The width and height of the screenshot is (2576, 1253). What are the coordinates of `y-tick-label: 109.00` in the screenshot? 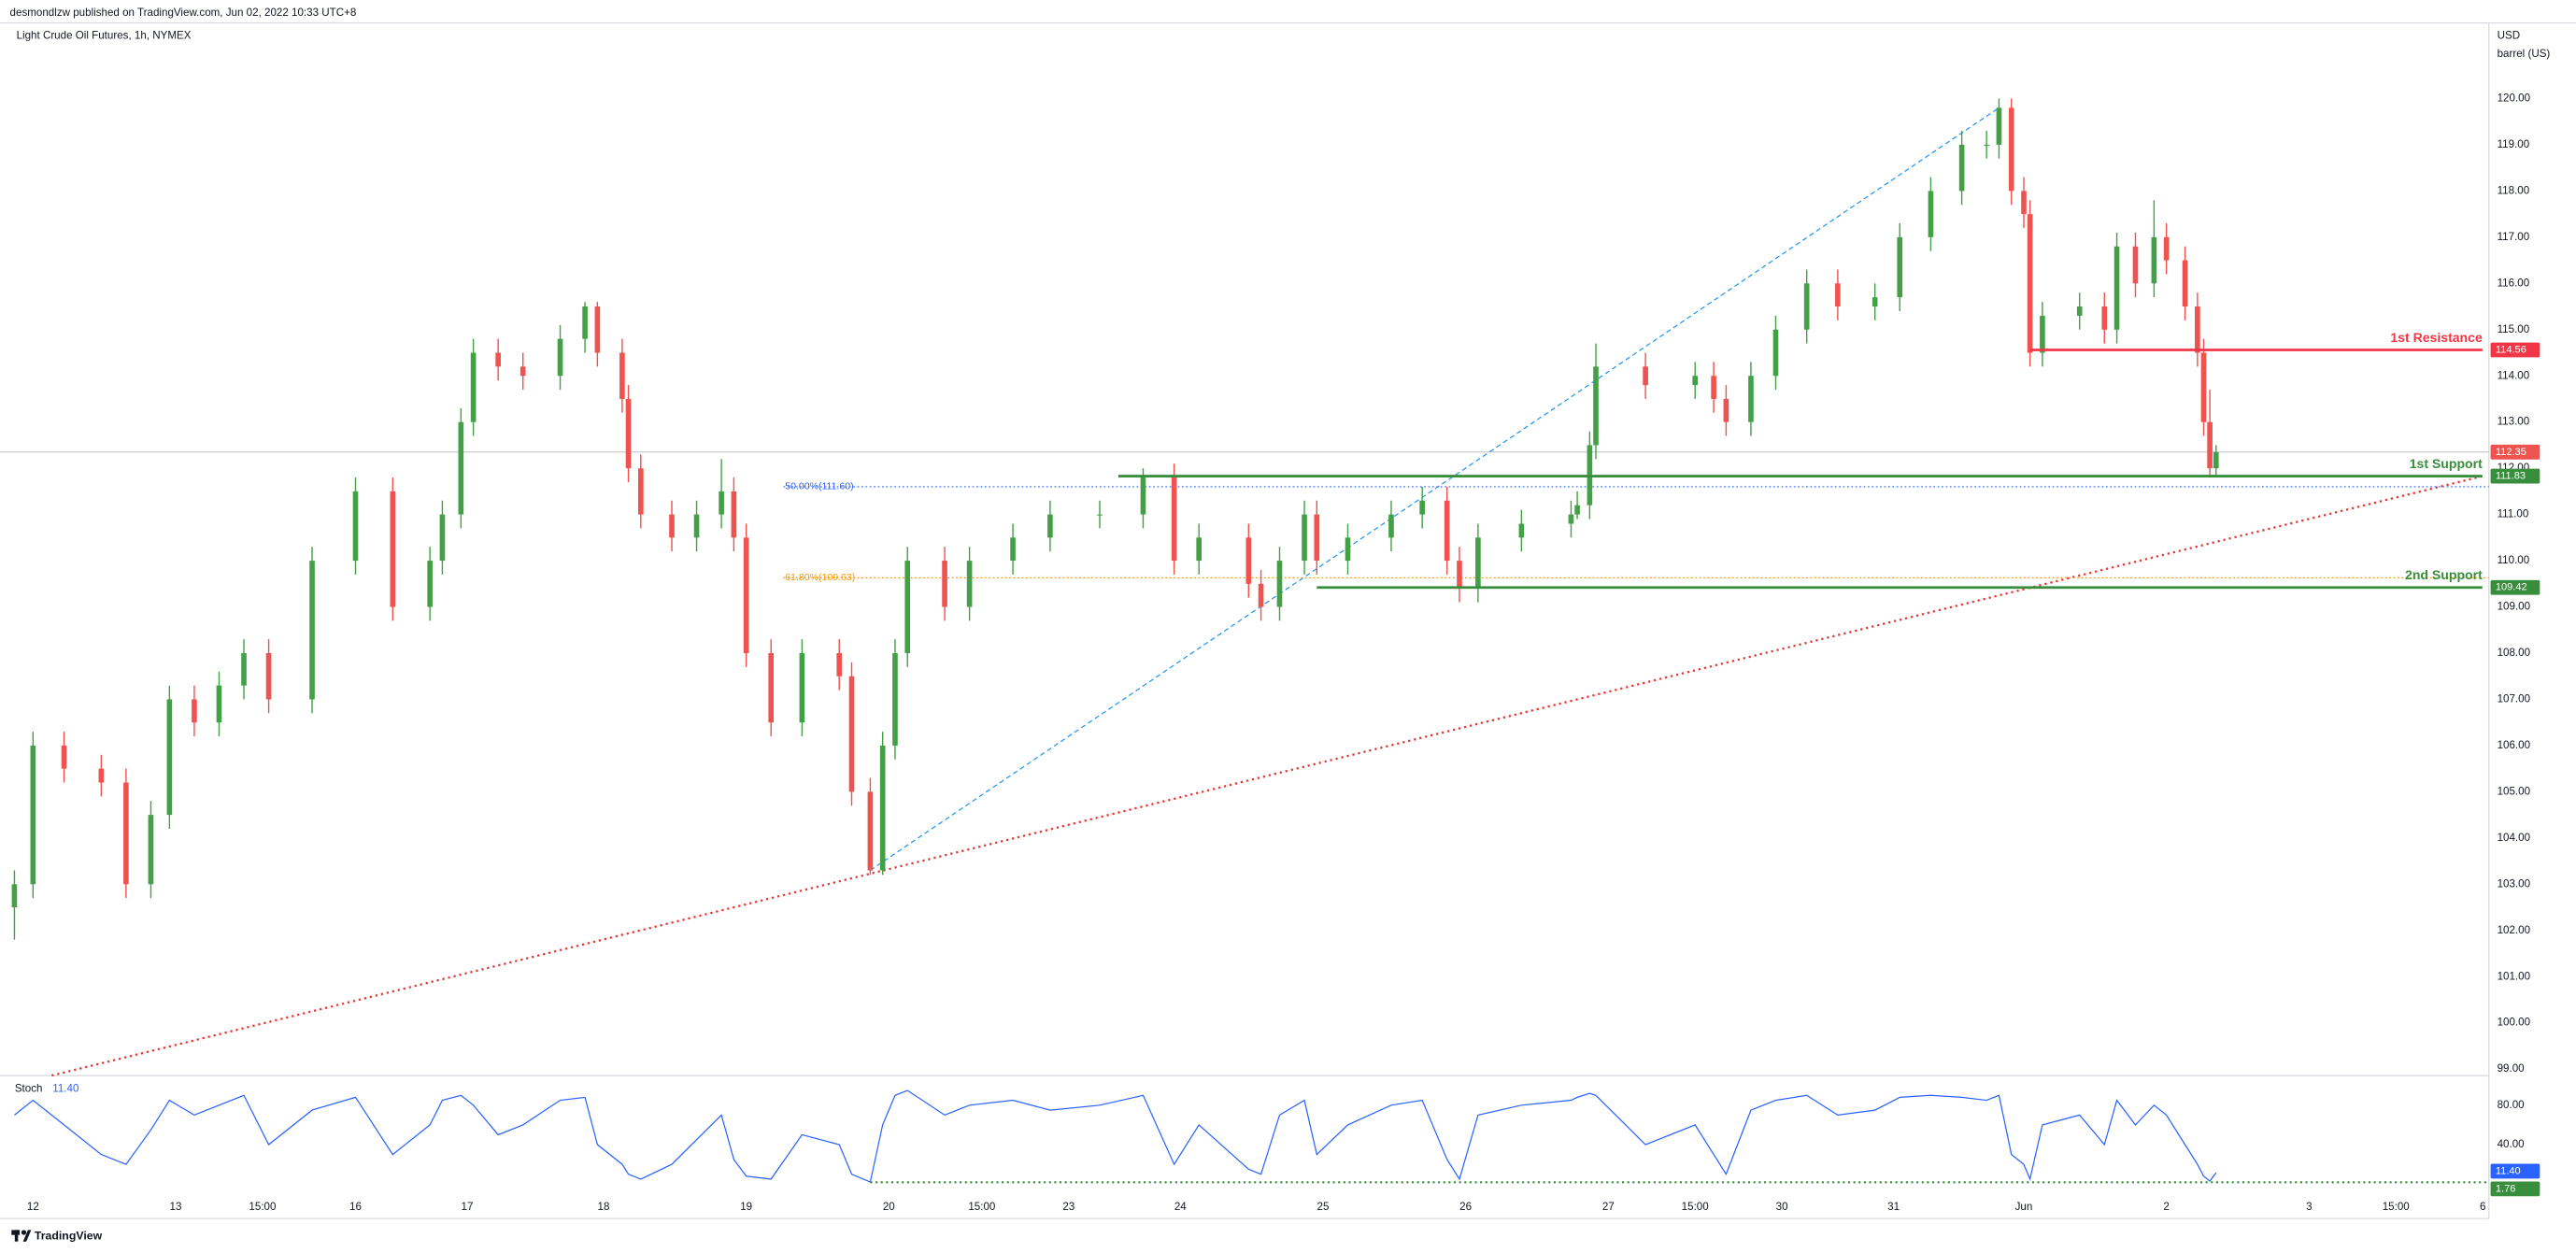 It's located at (2514, 607).